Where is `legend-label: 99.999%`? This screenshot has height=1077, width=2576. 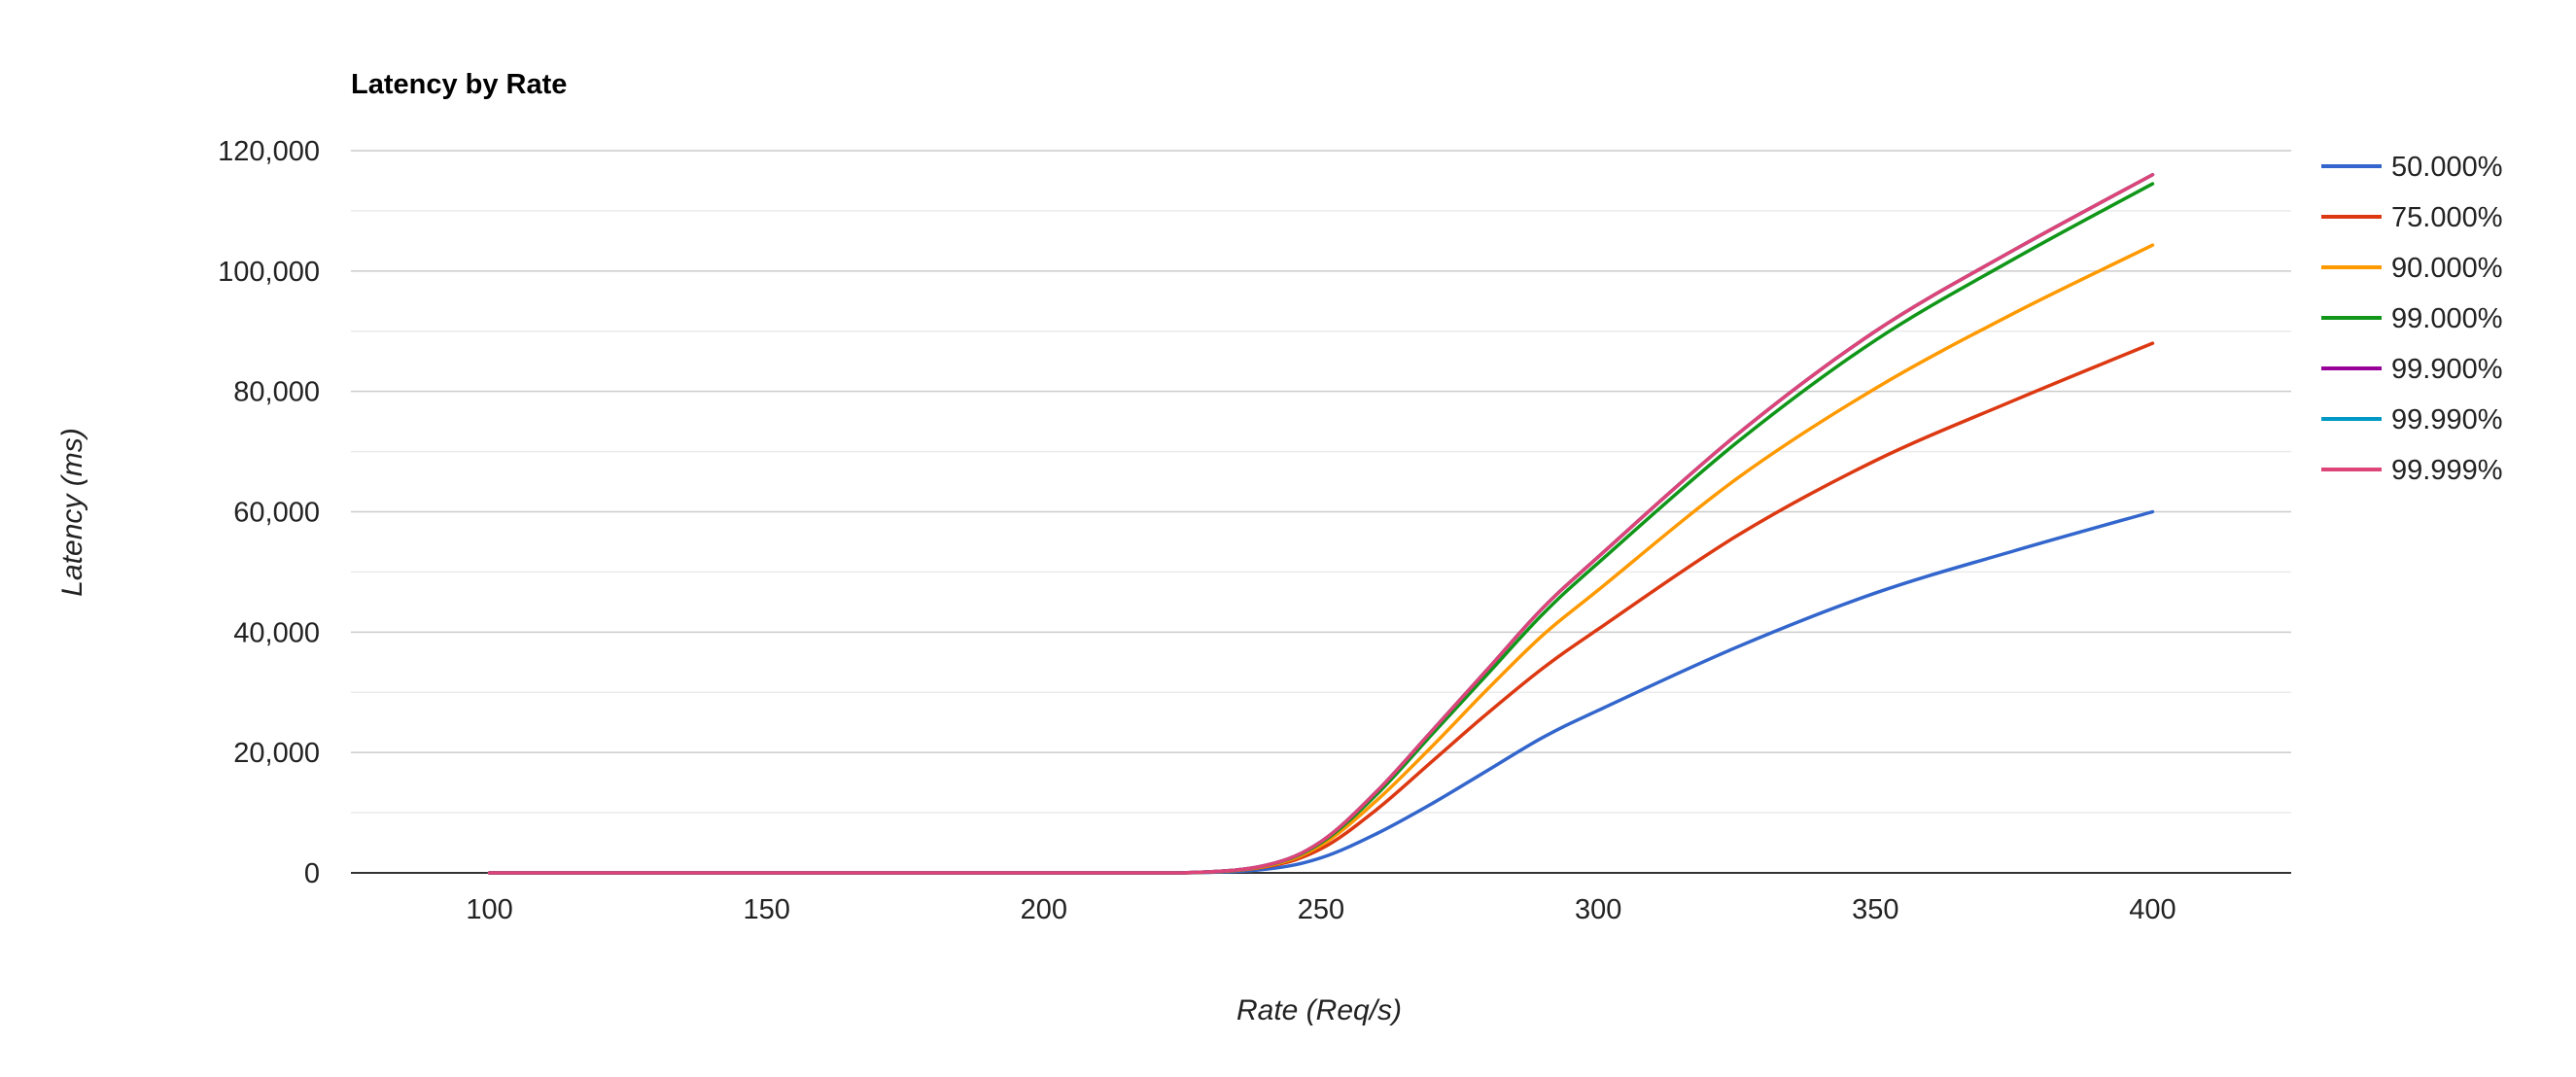 legend-label: 99.999% is located at coordinates (2447, 470).